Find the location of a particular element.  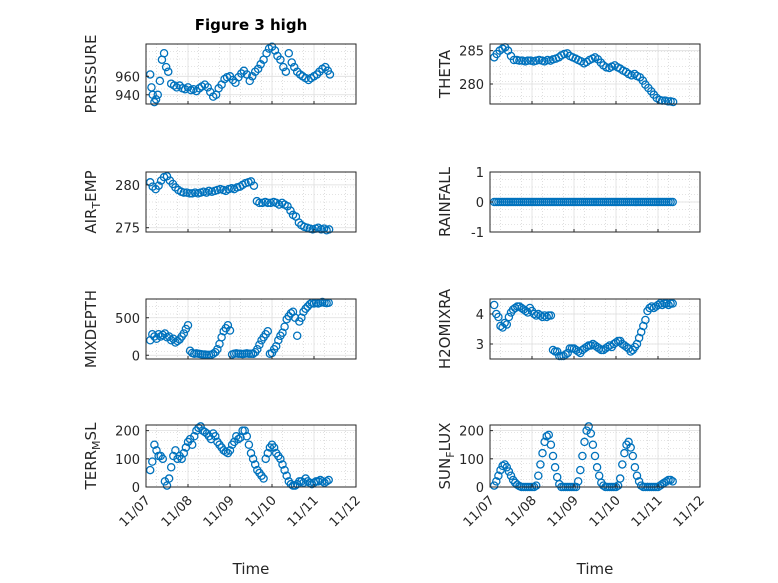

y-axis-label: THETA is located at coordinates (445, 74).